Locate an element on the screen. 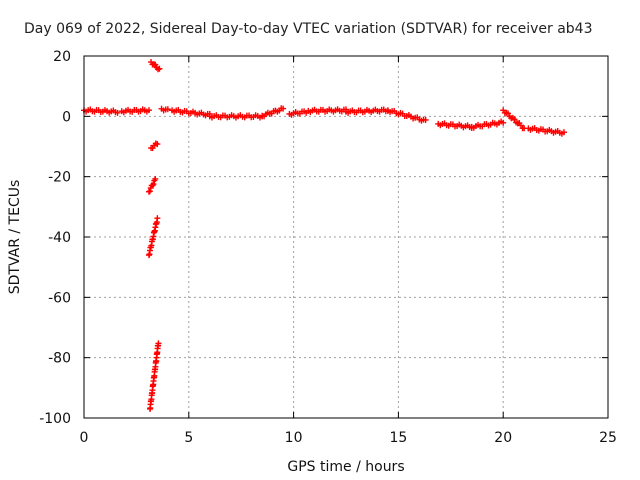 The width and height of the screenshot is (640, 480). x-axis-label: GPS time / hours is located at coordinates (345, 467).